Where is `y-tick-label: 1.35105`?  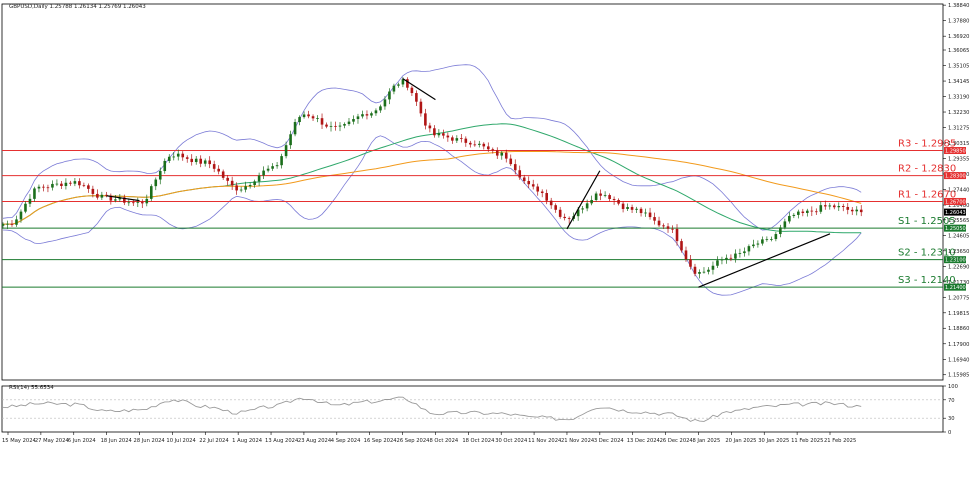
y-tick-label: 1.35105 is located at coordinates (958, 67).